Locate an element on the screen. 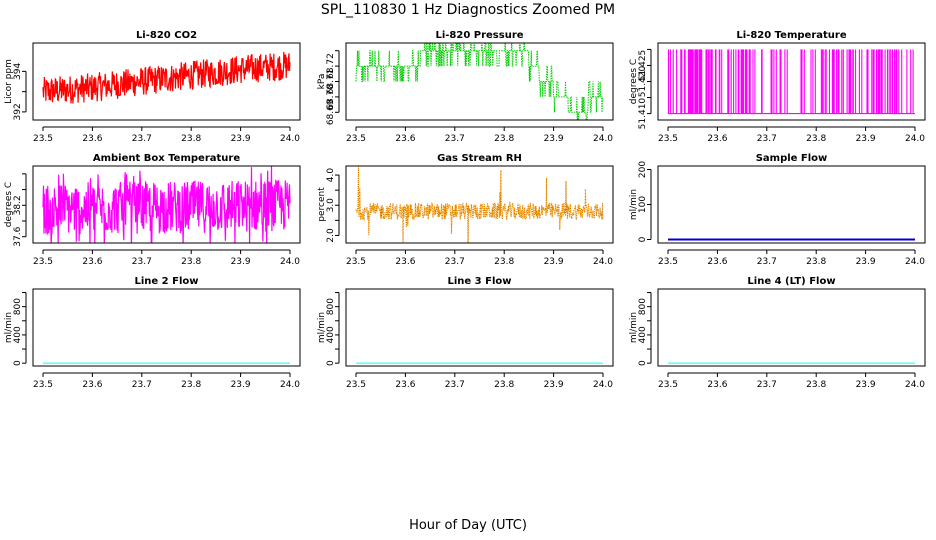 The height and width of the screenshot is (540, 936). temperature-y-axis-label: degrees C is located at coordinates (634, 81).